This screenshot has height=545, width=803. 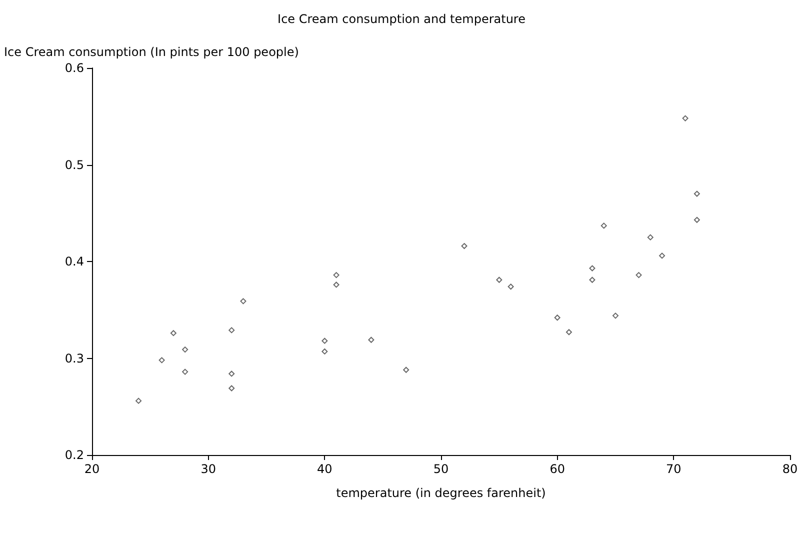 What do you see at coordinates (402, 19) in the screenshot?
I see `chart-title: Ice Cream consumption and temperature` at bounding box center [402, 19].